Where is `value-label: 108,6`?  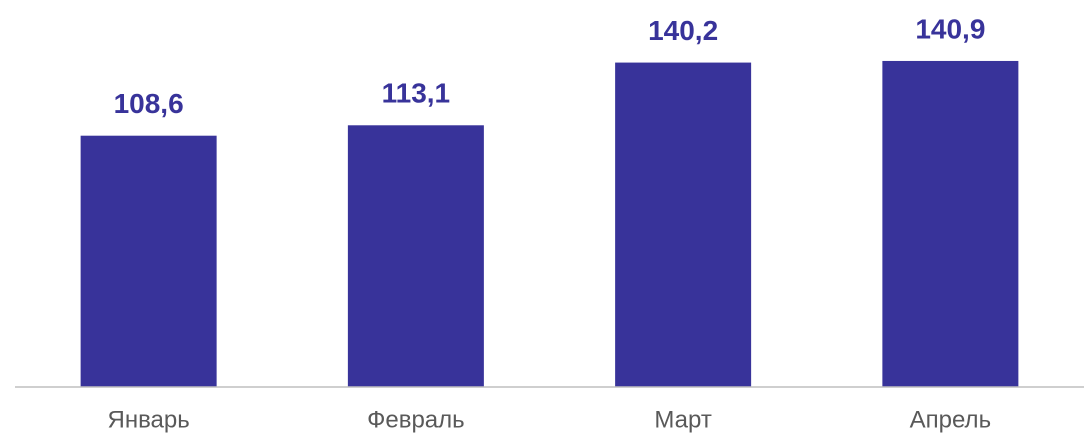
value-label: 108,6 is located at coordinates (149, 103).